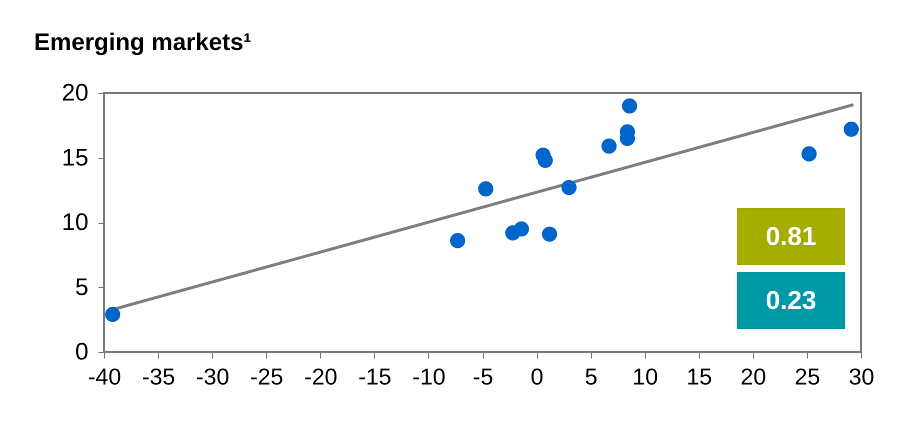 The width and height of the screenshot is (905, 448). I want to click on x-tick-label: 15, so click(699, 377).